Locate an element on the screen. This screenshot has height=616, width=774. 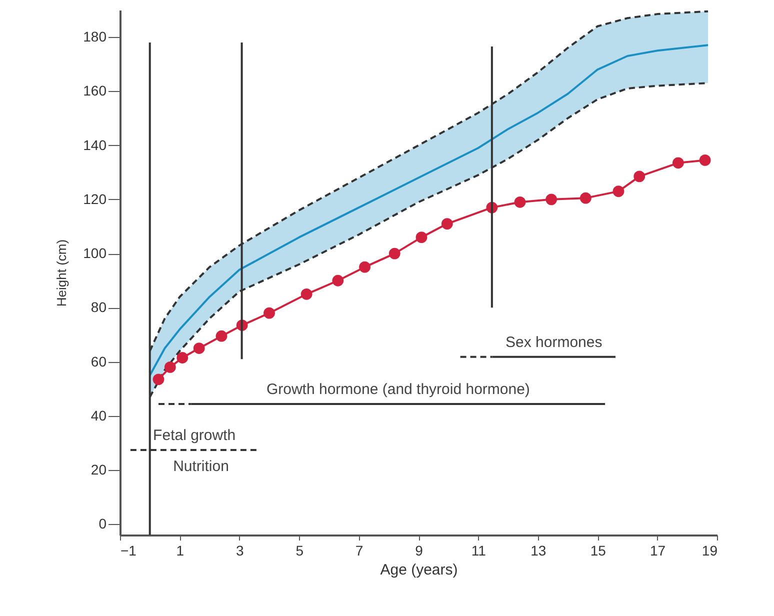
y-tick-label: 80 is located at coordinates (98, 307).